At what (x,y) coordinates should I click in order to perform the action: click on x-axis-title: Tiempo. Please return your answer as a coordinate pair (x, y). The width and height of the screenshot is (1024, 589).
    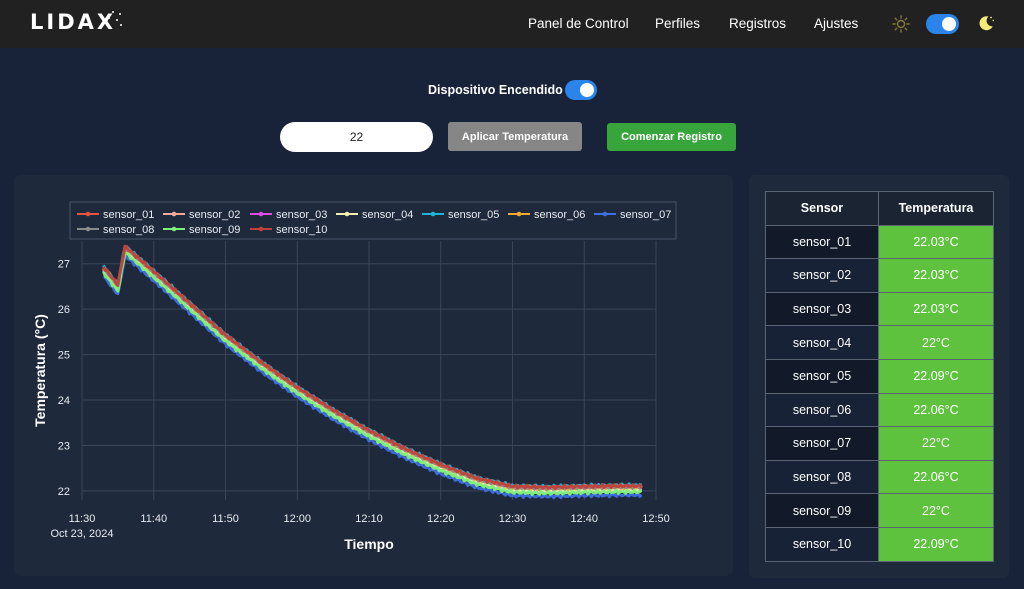
    Looking at the image, I should click on (369, 544).